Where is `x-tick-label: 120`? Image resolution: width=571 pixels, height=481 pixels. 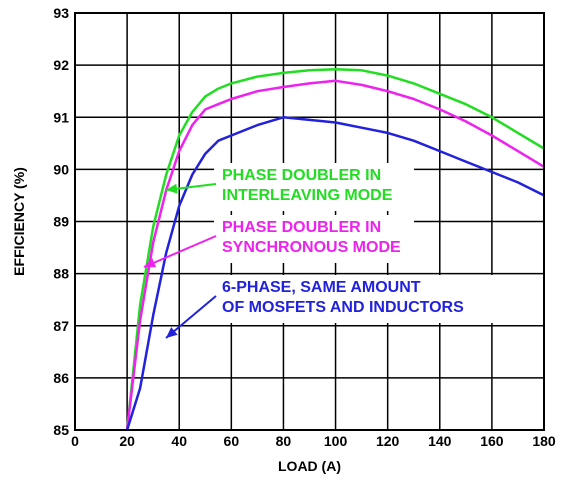 x-tick-label: 120 is located at coordinates (388, 441).